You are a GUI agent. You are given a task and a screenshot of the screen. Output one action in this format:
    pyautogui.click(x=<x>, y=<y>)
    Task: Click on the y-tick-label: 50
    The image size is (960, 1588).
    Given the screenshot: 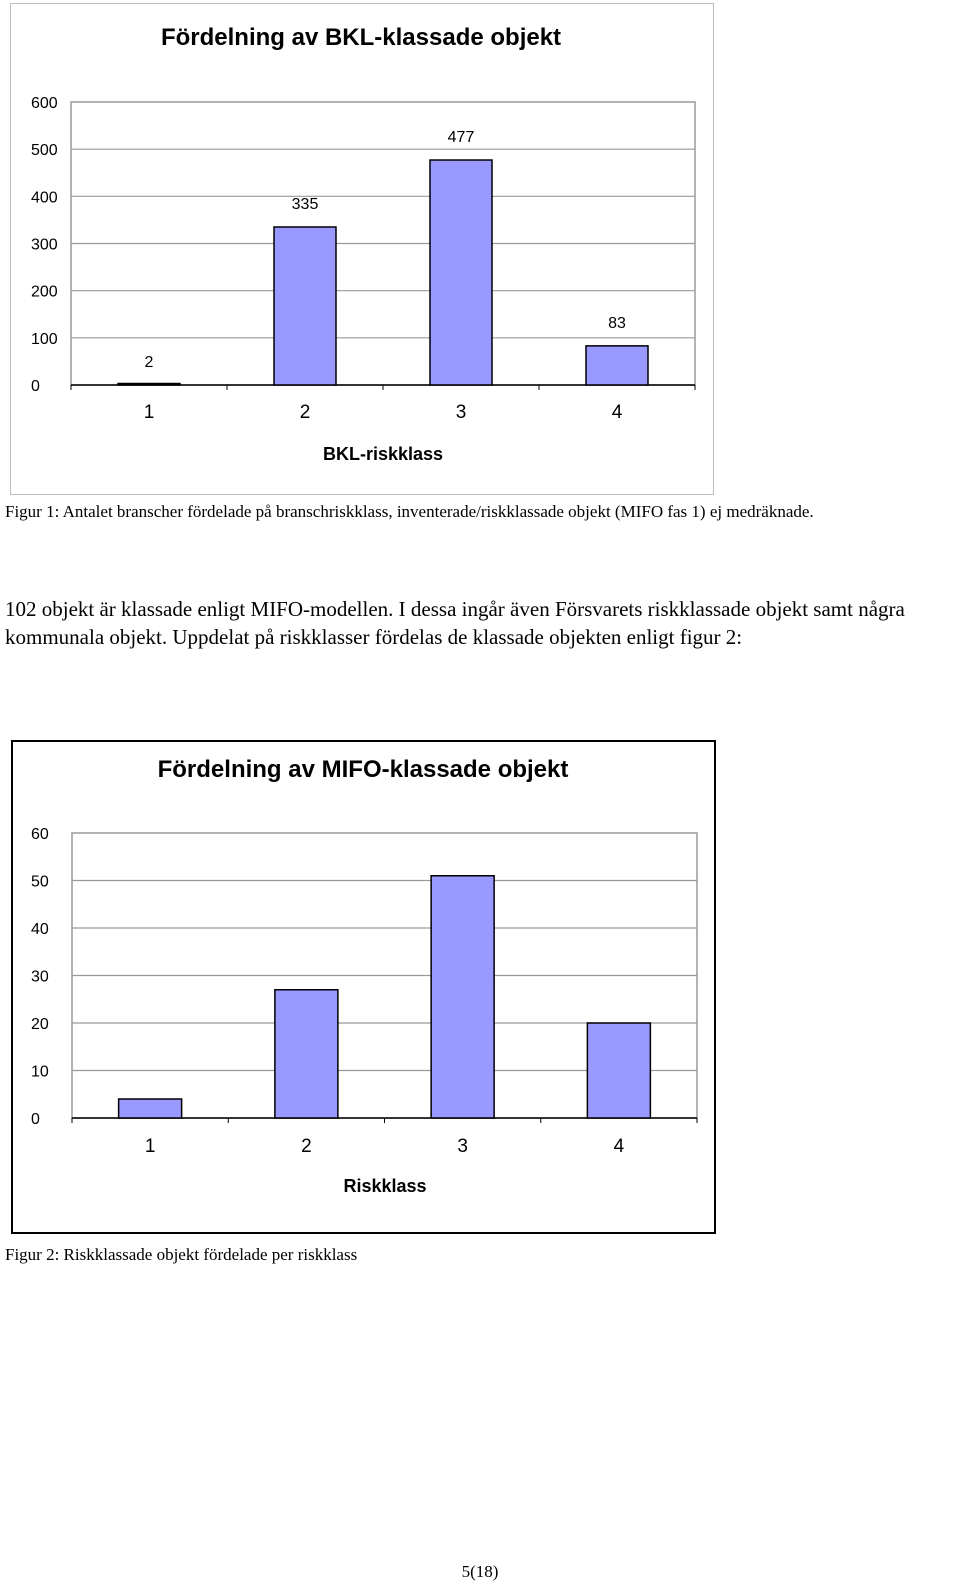 What is the action you would take?
    pyautogui.click(x=40, y=882)
    